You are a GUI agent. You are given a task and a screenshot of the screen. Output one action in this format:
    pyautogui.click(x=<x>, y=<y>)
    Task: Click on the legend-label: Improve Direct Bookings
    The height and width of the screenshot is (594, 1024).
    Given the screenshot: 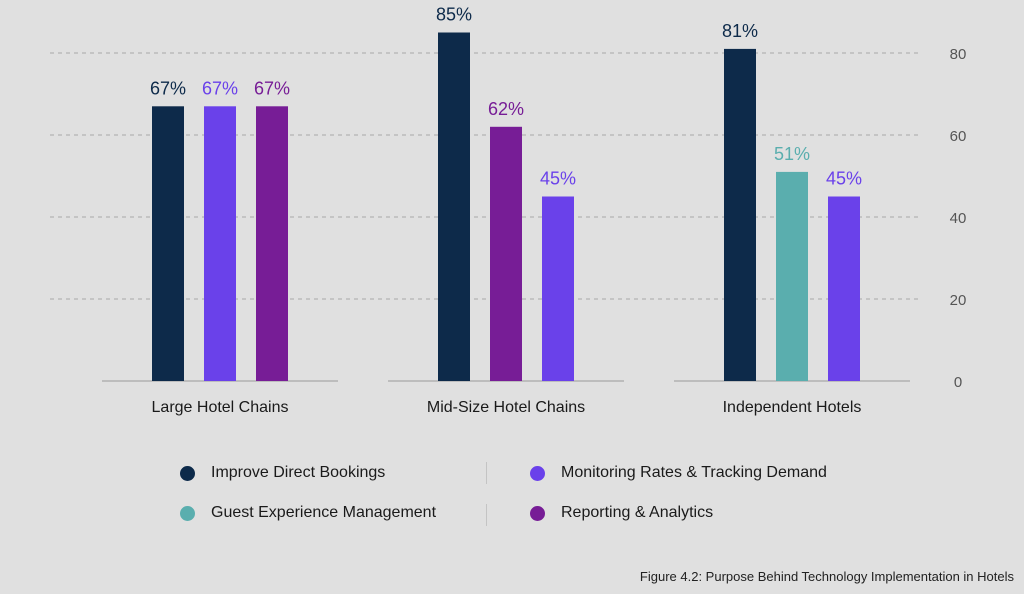 What is the action you would take?
    pyautogui.click(x=298, y=472)
    